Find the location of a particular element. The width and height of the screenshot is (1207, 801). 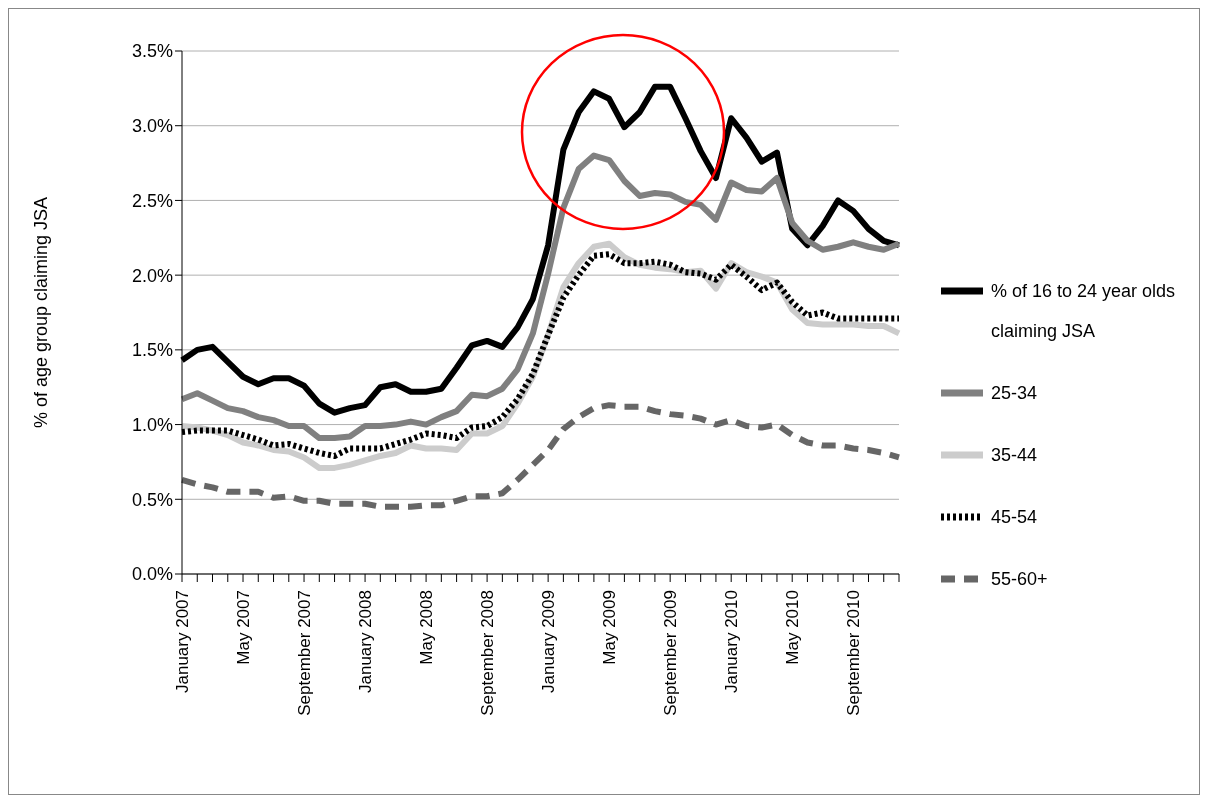

y-tick-label: 0.0% is located at coordinates (152, 574).